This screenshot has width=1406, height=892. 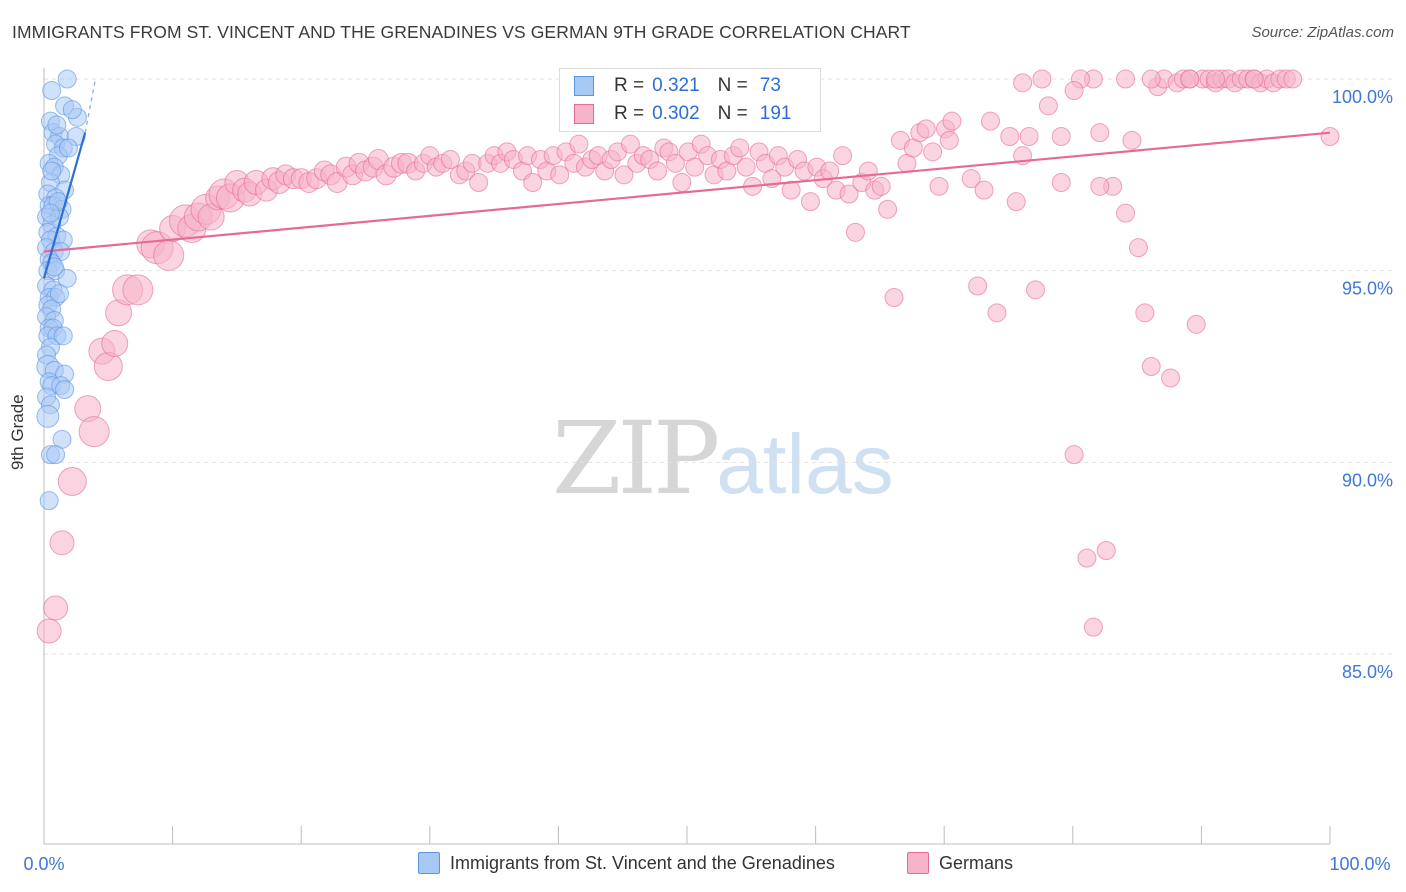 I want to click on stats-n-value: 191, so click(x=775, y=113).